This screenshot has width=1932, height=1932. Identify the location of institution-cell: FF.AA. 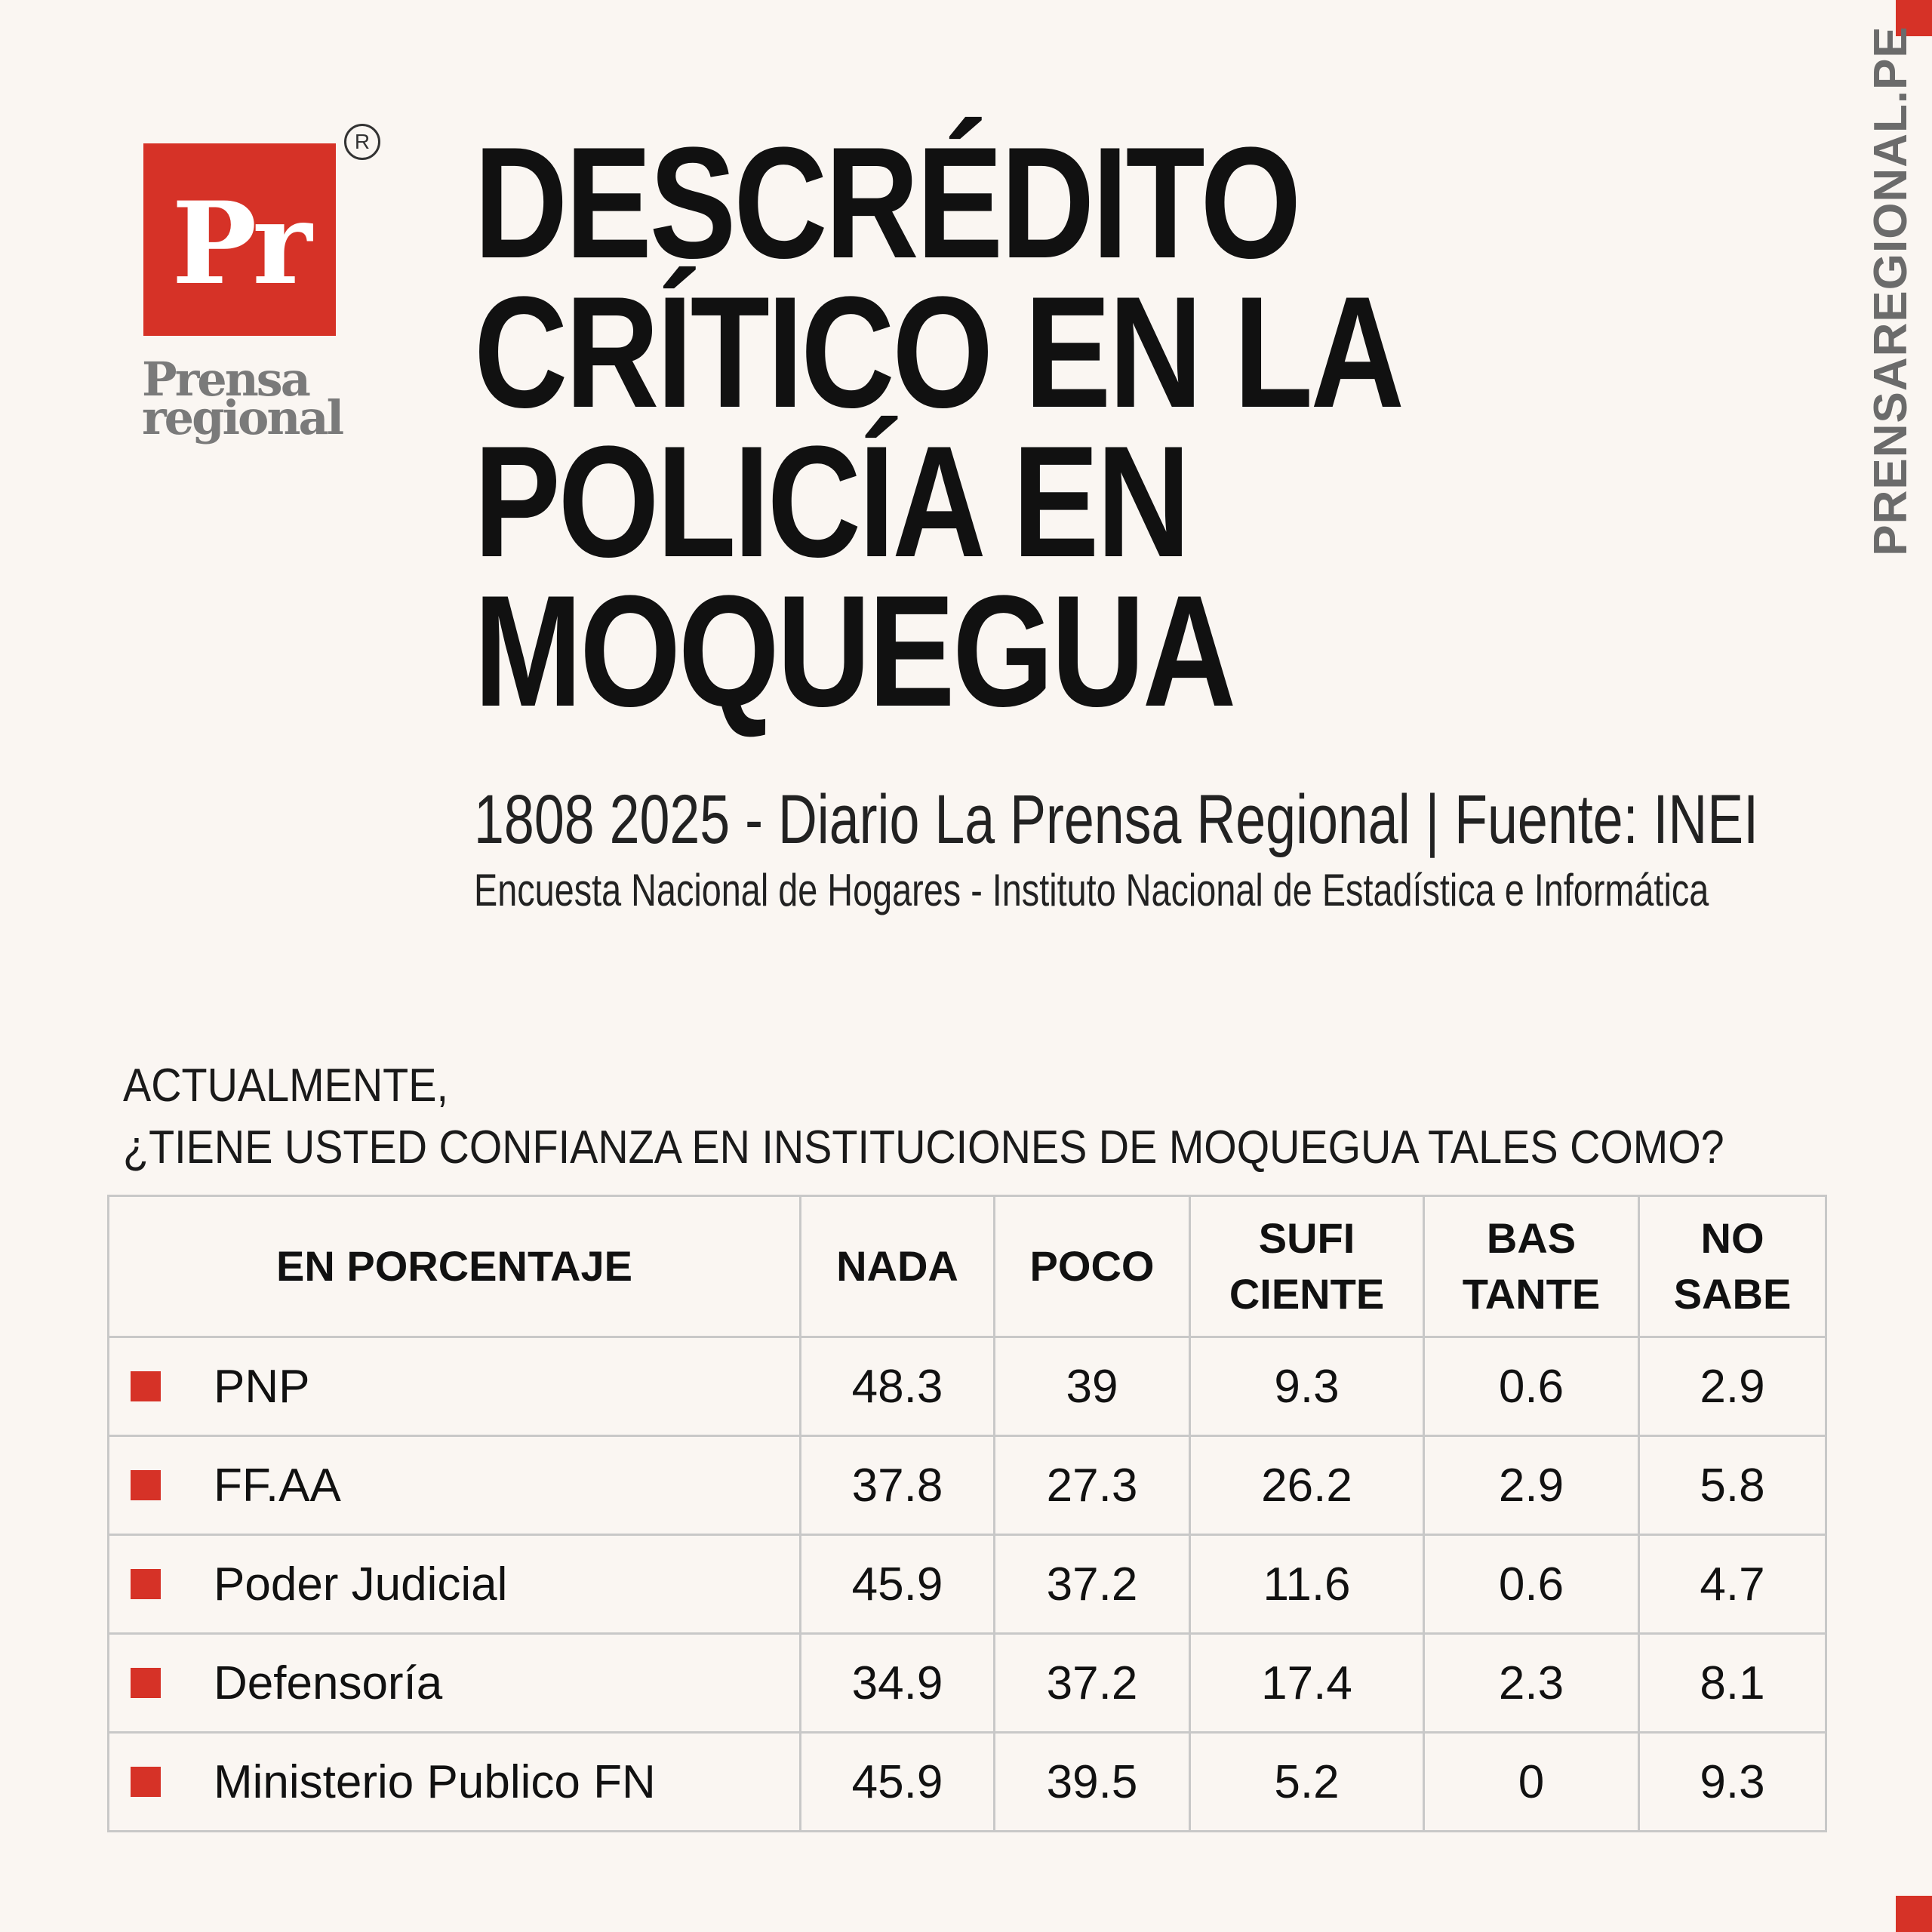
(454, 1485).